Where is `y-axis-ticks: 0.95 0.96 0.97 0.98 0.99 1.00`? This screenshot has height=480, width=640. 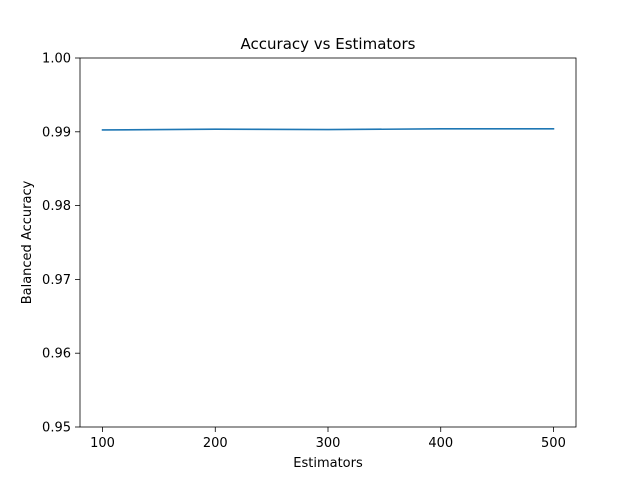
y-axis-ticks: 0.95 0.96 0.97 0.98 0.99 1.00 is located at coordinates (61, 244).